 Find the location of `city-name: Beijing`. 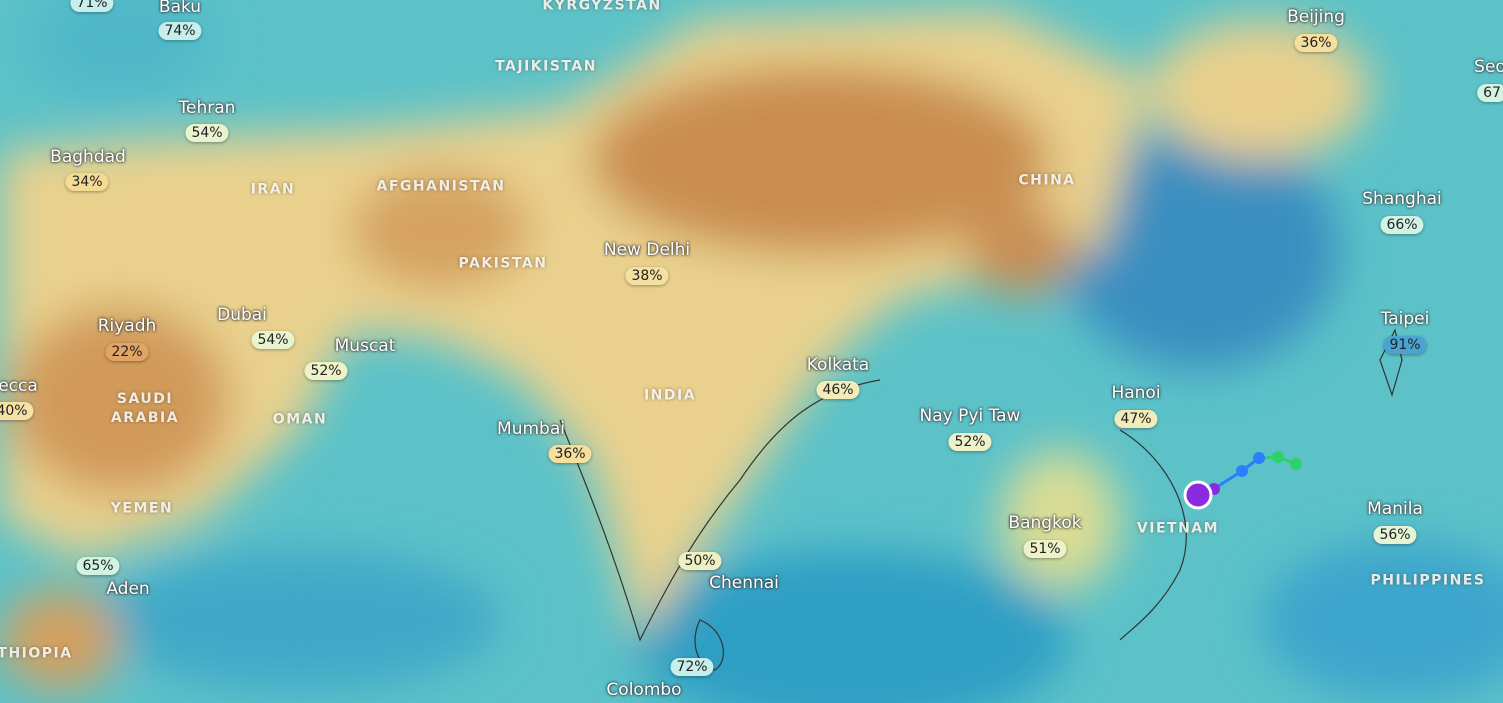

city-name: Beijing is located at coordinates (1316, 17).